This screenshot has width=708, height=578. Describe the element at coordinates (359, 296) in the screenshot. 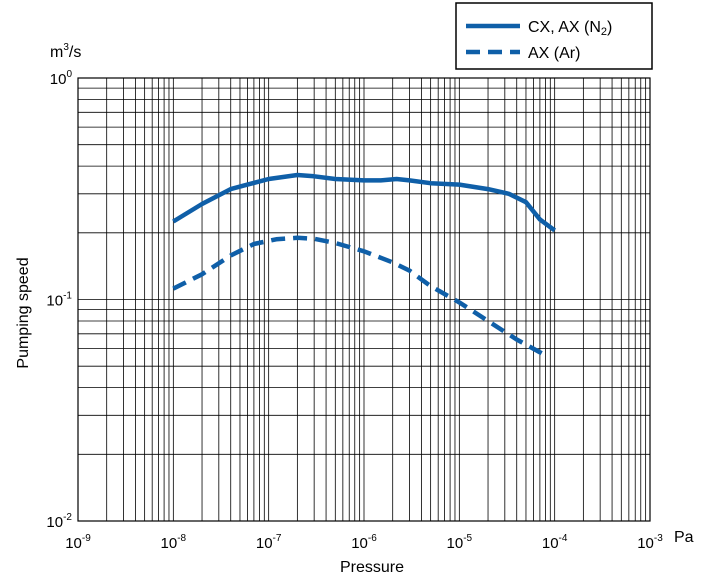

I see `ar-series-line` at that location.